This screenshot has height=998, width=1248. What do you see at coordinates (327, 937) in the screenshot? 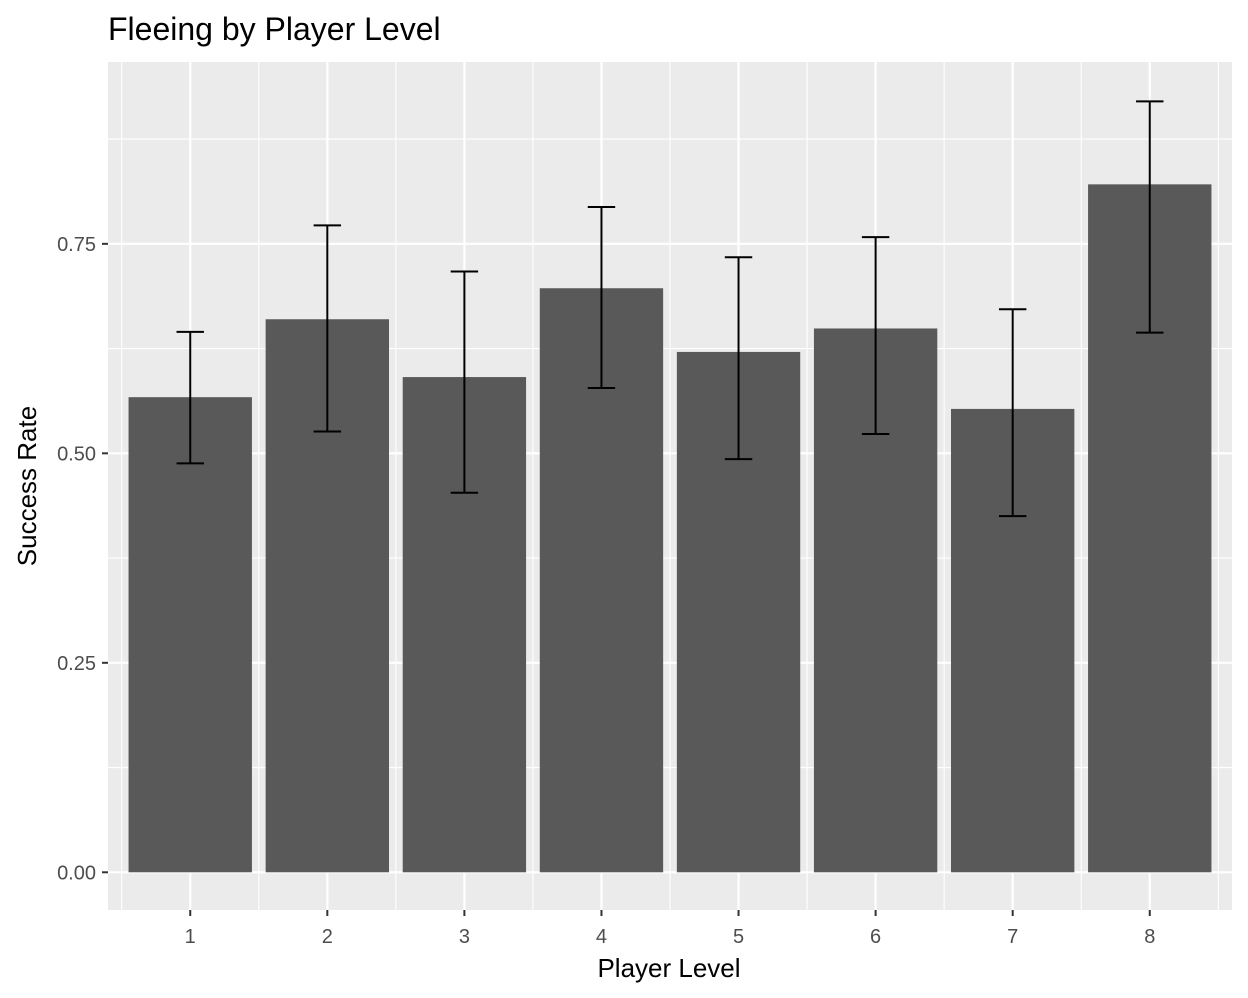
I see `x-tick-label: 2` at bounding box center [327, 937].